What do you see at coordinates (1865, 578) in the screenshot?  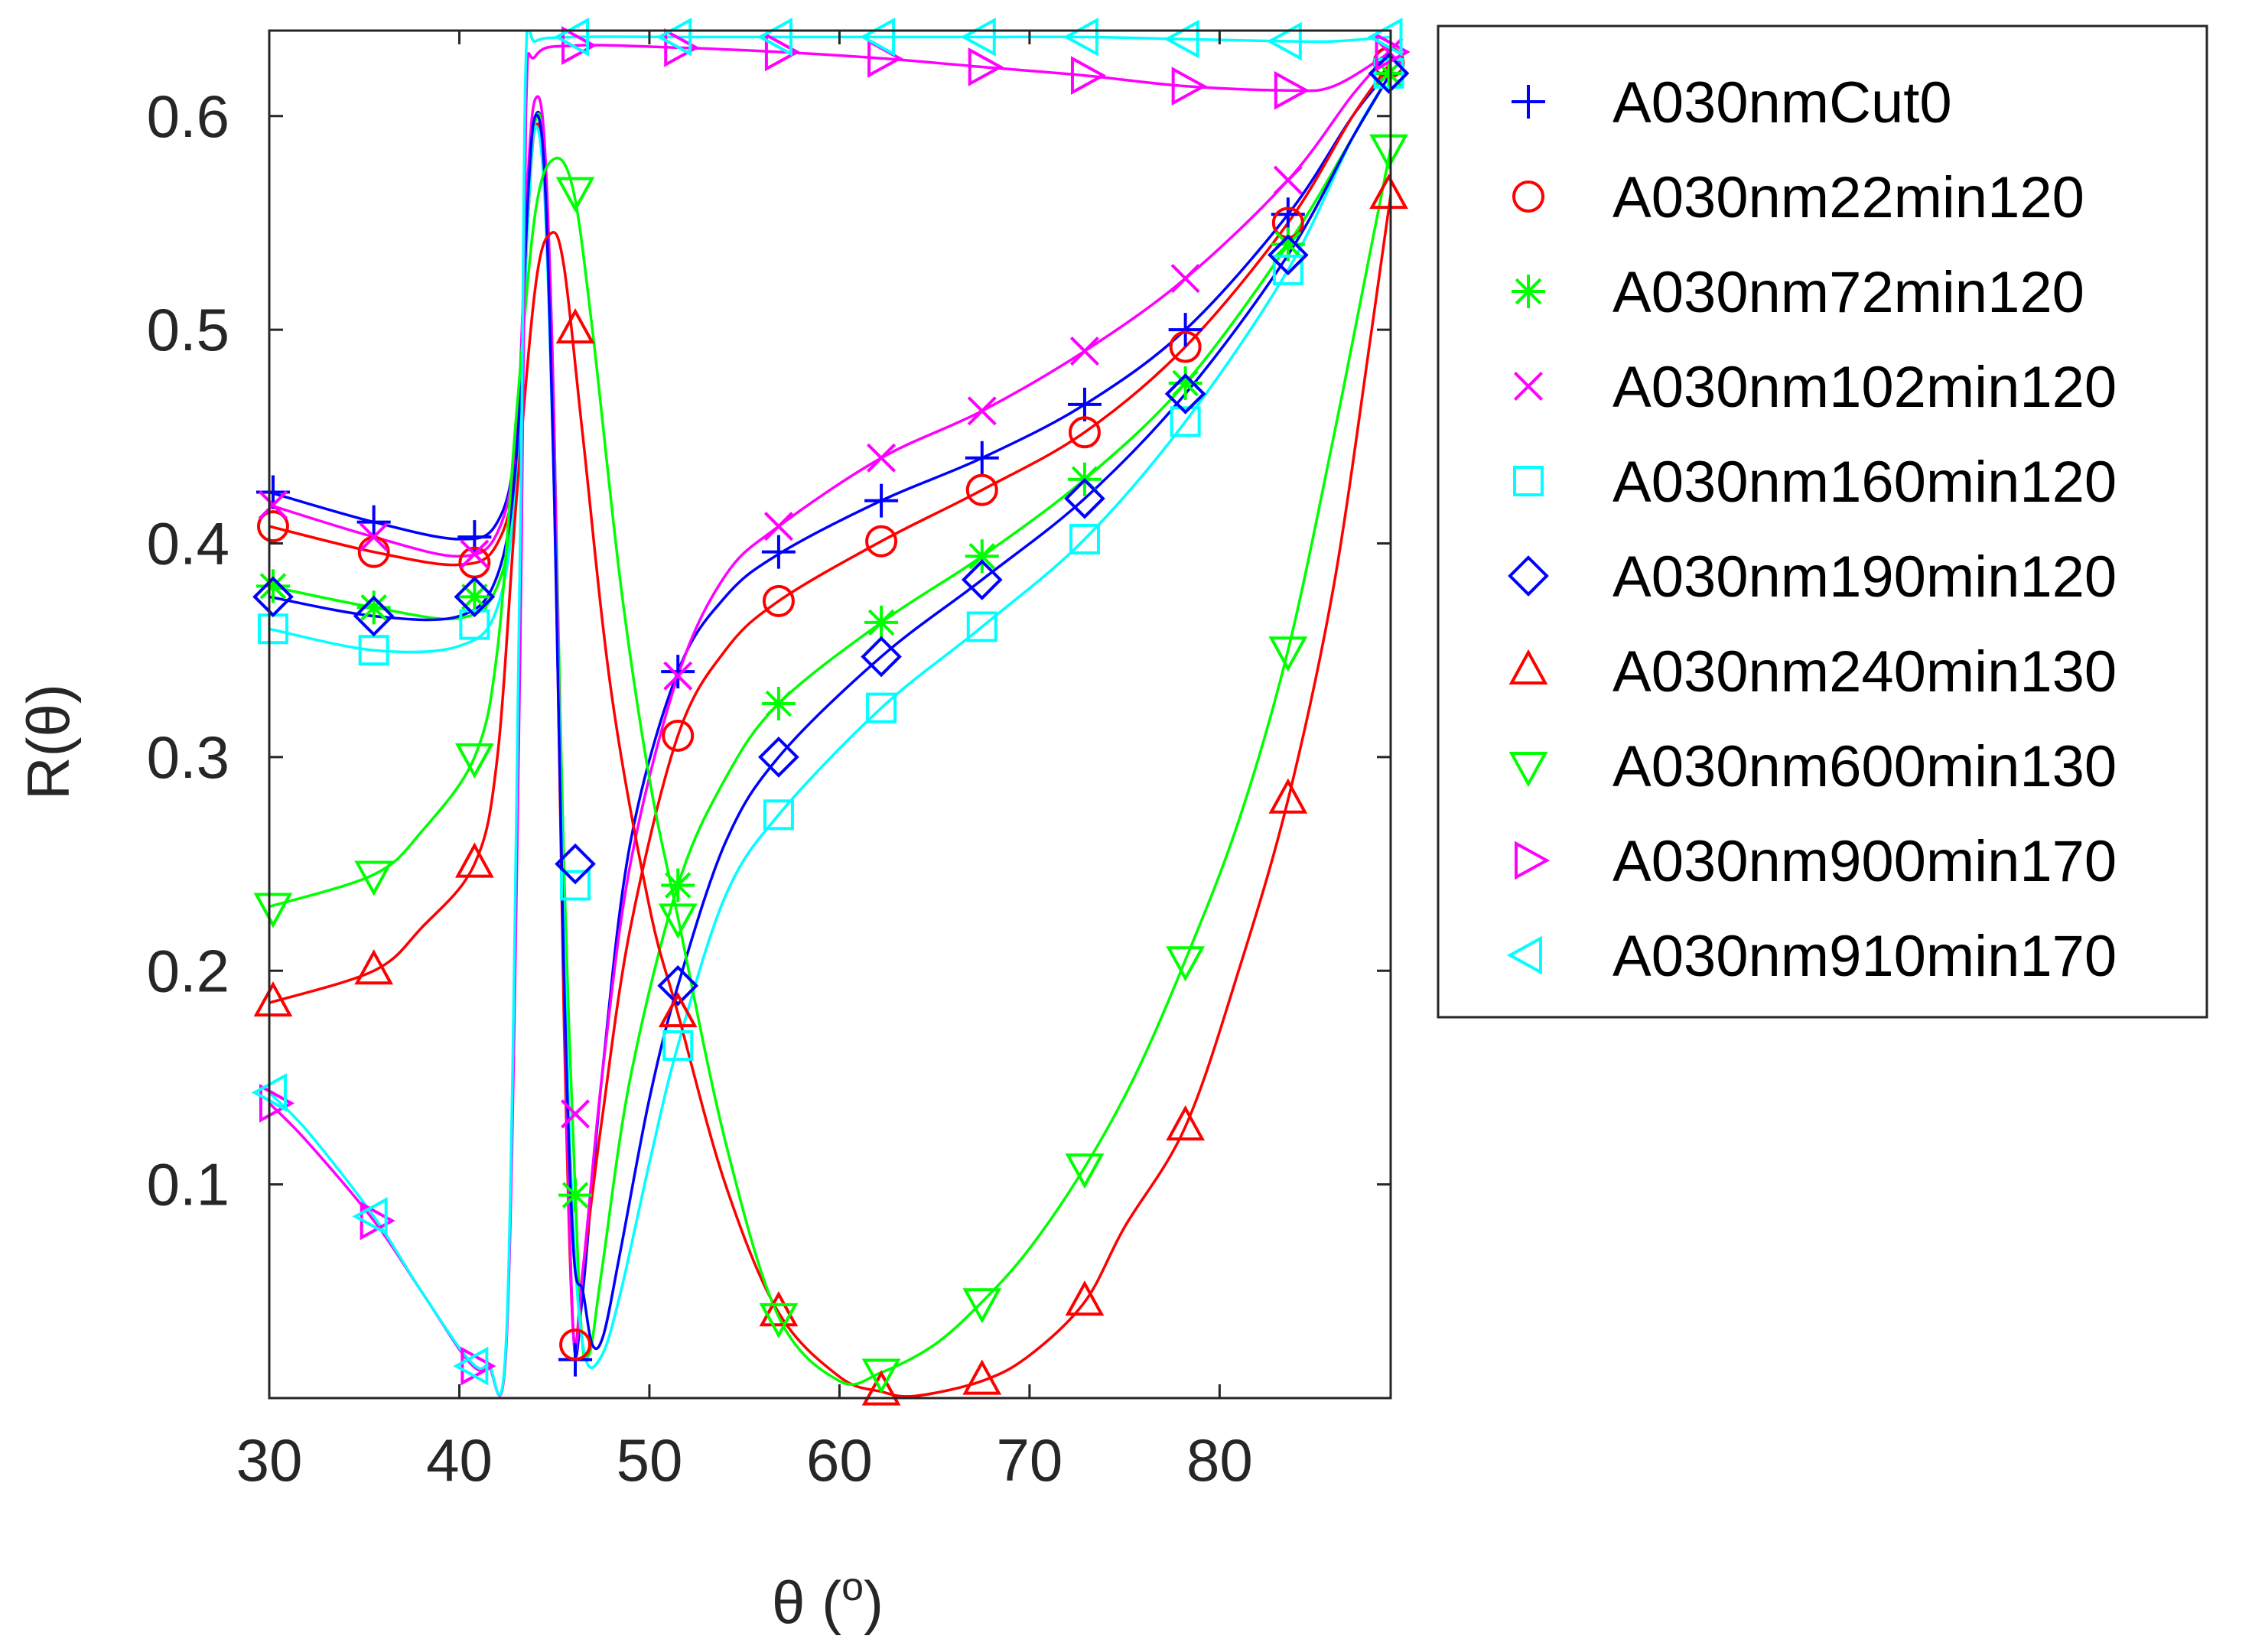 I see `legend-label: A030nm190min120` at bounding box center [1865, 578].